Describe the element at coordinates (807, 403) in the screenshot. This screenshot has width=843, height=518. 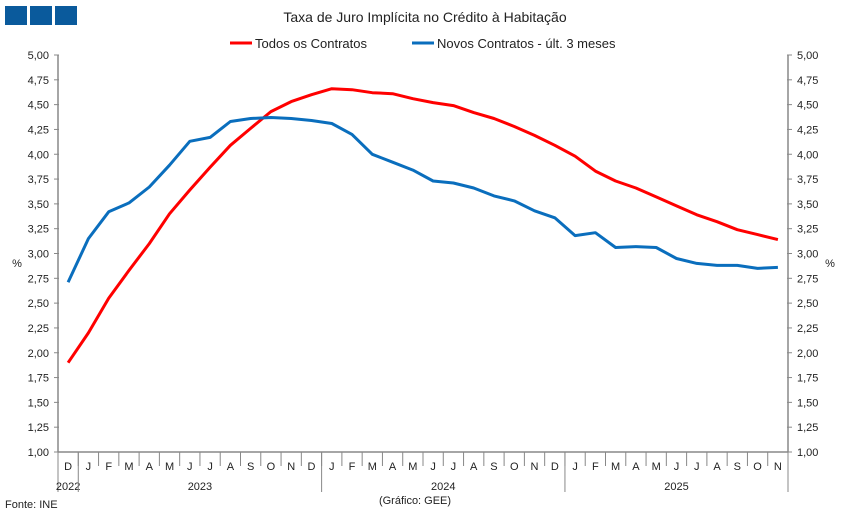
I see `y-tick-label-right: 1,50` at that location.